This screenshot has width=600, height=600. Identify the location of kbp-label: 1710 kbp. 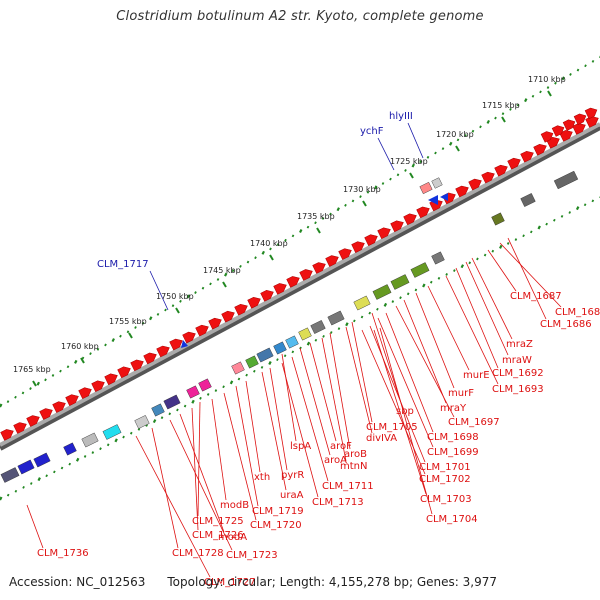
(547, 79).